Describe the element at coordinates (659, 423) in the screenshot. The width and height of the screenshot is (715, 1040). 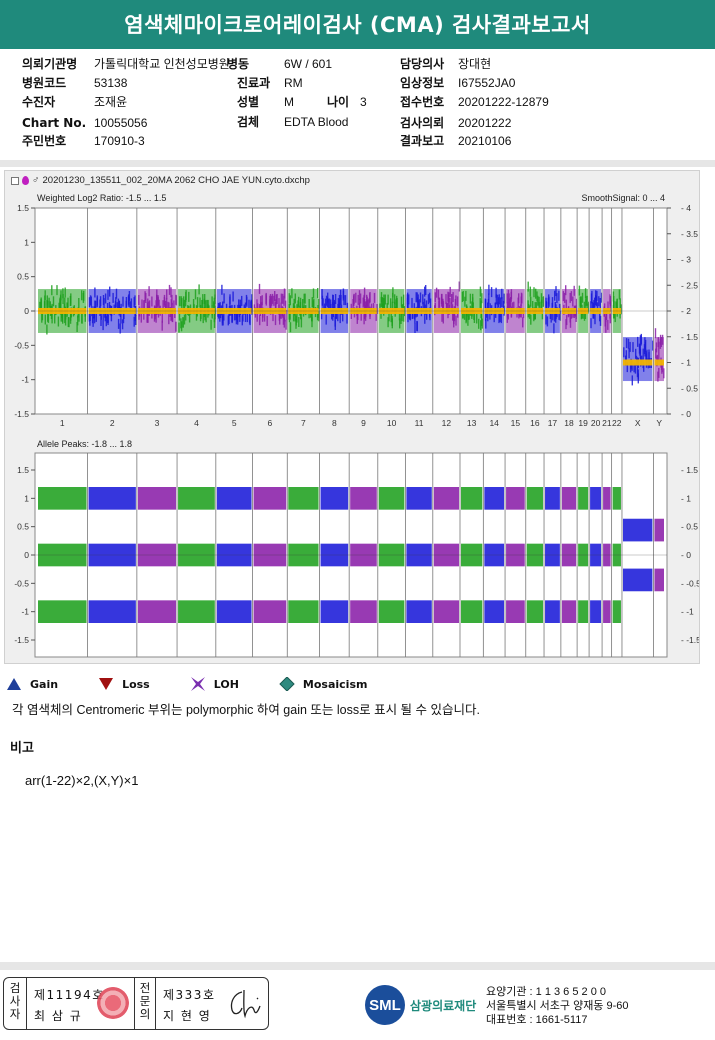
I see `chrom-label-Y: Y` at that location.